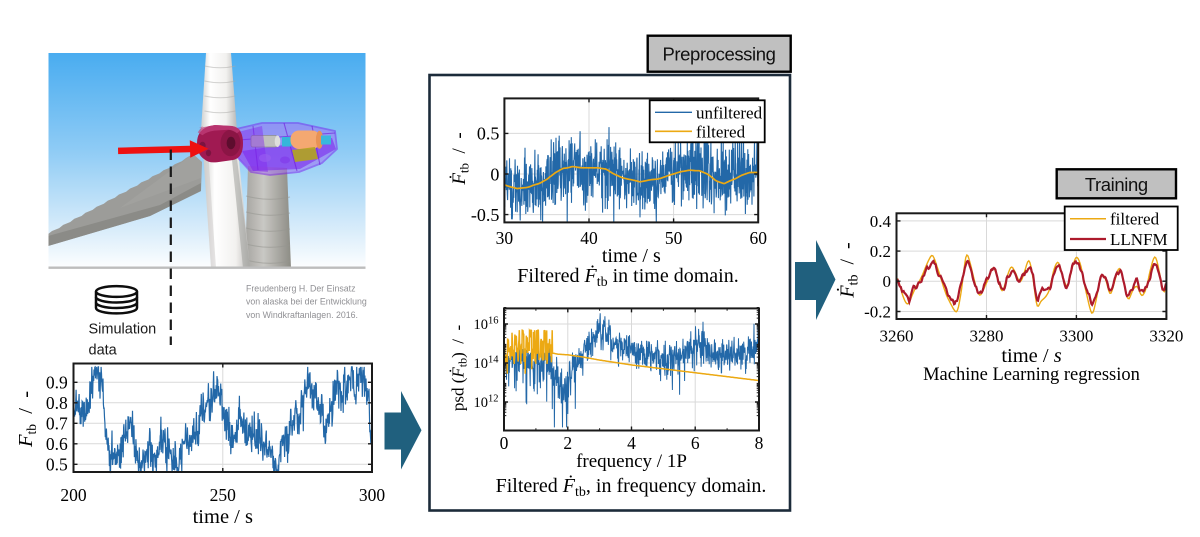  What do you see at coordinates (987, 336) in the screenshot?
I see `svg-text: 3280` at bounding box center [987, 336].